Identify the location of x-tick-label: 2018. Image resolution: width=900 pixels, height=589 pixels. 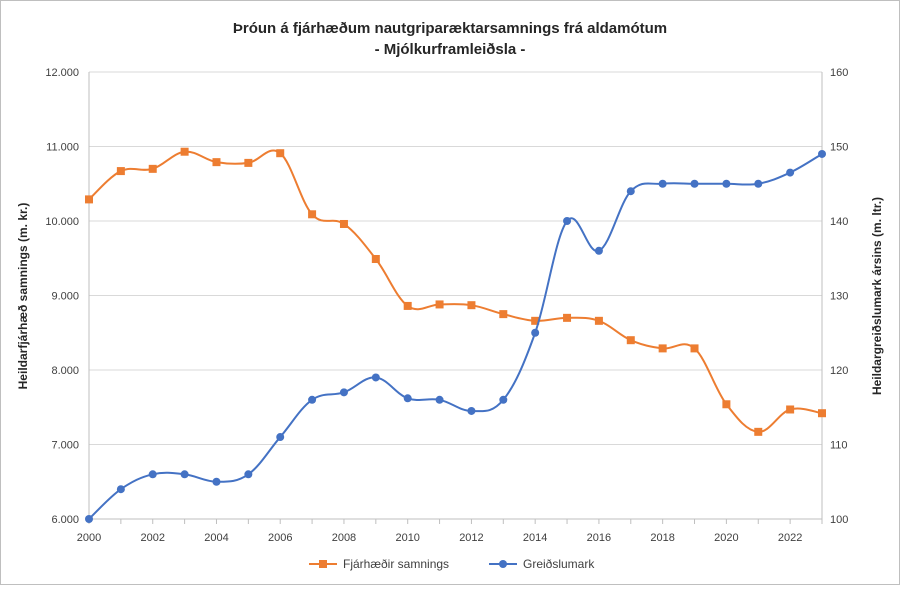
(662, 538).